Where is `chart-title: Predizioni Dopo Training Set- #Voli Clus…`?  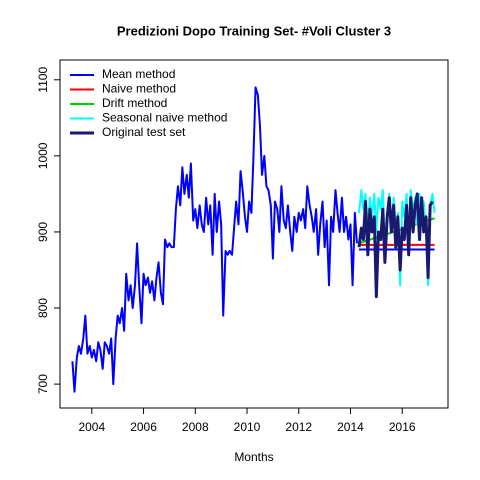
chart-title: Predizioni Dopo Training Set- #Voli Clus… is located at coordinates (254, 30).